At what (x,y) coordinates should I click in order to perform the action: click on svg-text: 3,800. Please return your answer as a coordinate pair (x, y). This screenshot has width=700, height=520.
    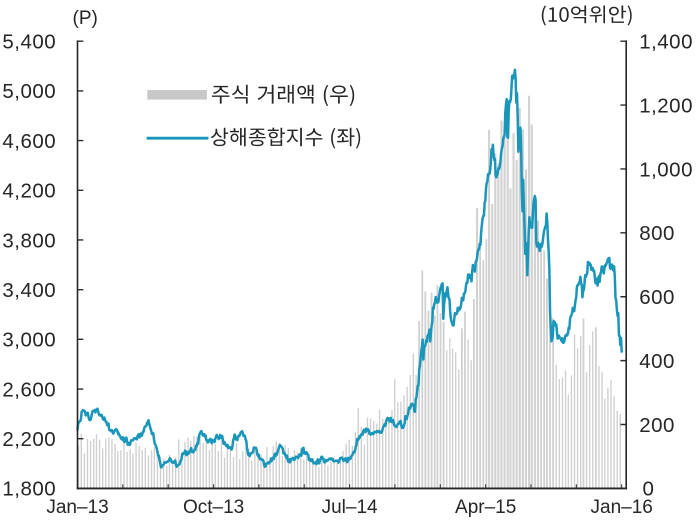
    Looking at the image, I should click on (29, 240).